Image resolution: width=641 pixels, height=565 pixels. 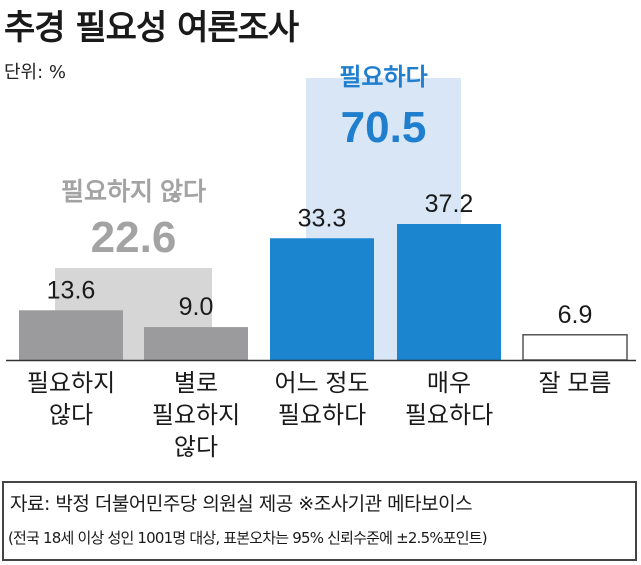 I want to click on group-total: 22.6, so click(x=134, y=237).